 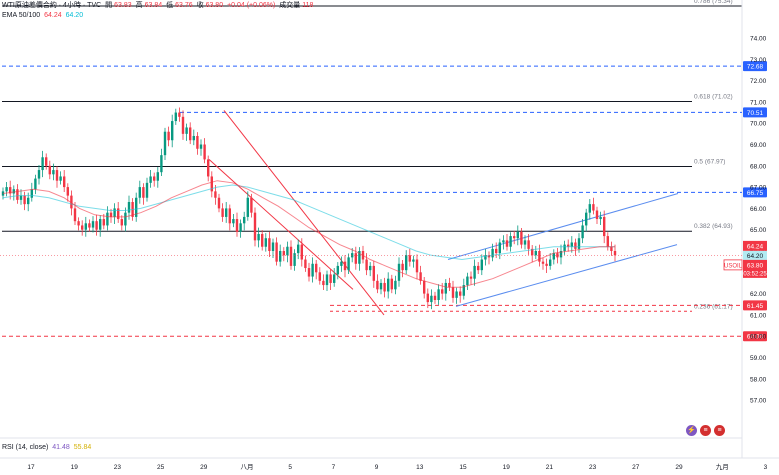 I want to click on us-flag-icon: ≡, so click(x=705, y=430).